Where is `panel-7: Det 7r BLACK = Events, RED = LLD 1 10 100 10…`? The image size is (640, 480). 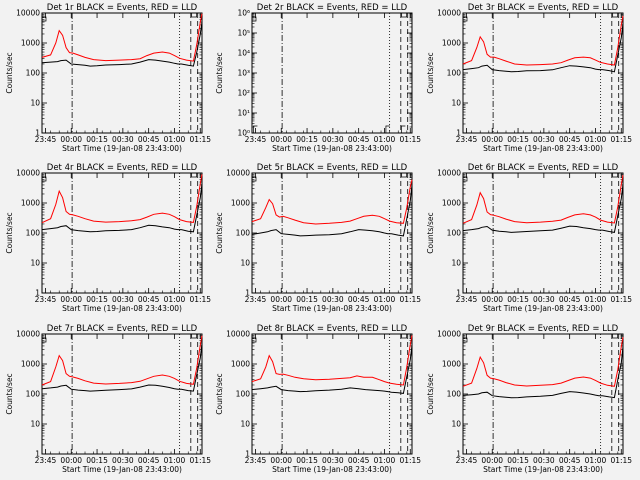
panel-7: Det 7r BLACK = Events, RED = LLD 1 10 100 10… is located at coordinates (108, 399).